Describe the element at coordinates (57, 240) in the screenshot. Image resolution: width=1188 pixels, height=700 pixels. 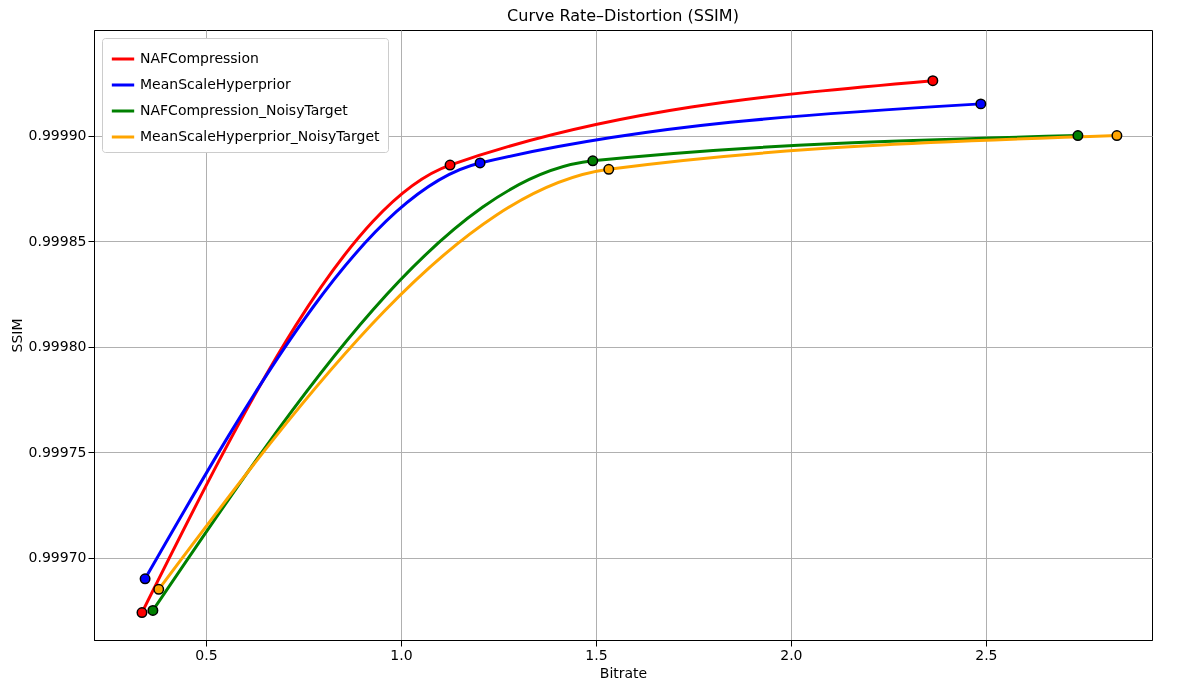
I see `y-tick-label: 0.99985` at that location.